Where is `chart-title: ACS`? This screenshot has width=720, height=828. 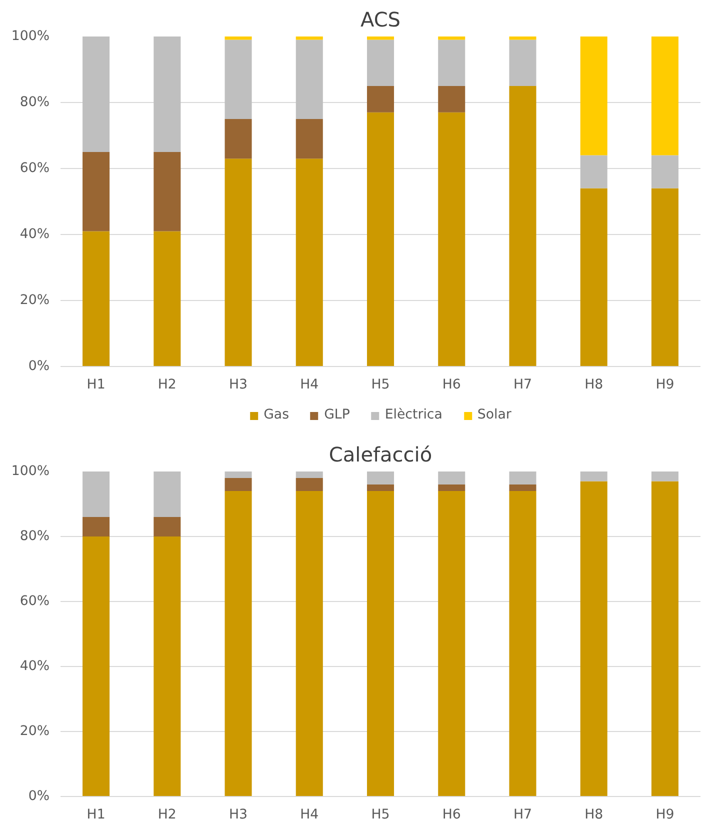 chart-title: ACS is located at coordinates (380, 20).